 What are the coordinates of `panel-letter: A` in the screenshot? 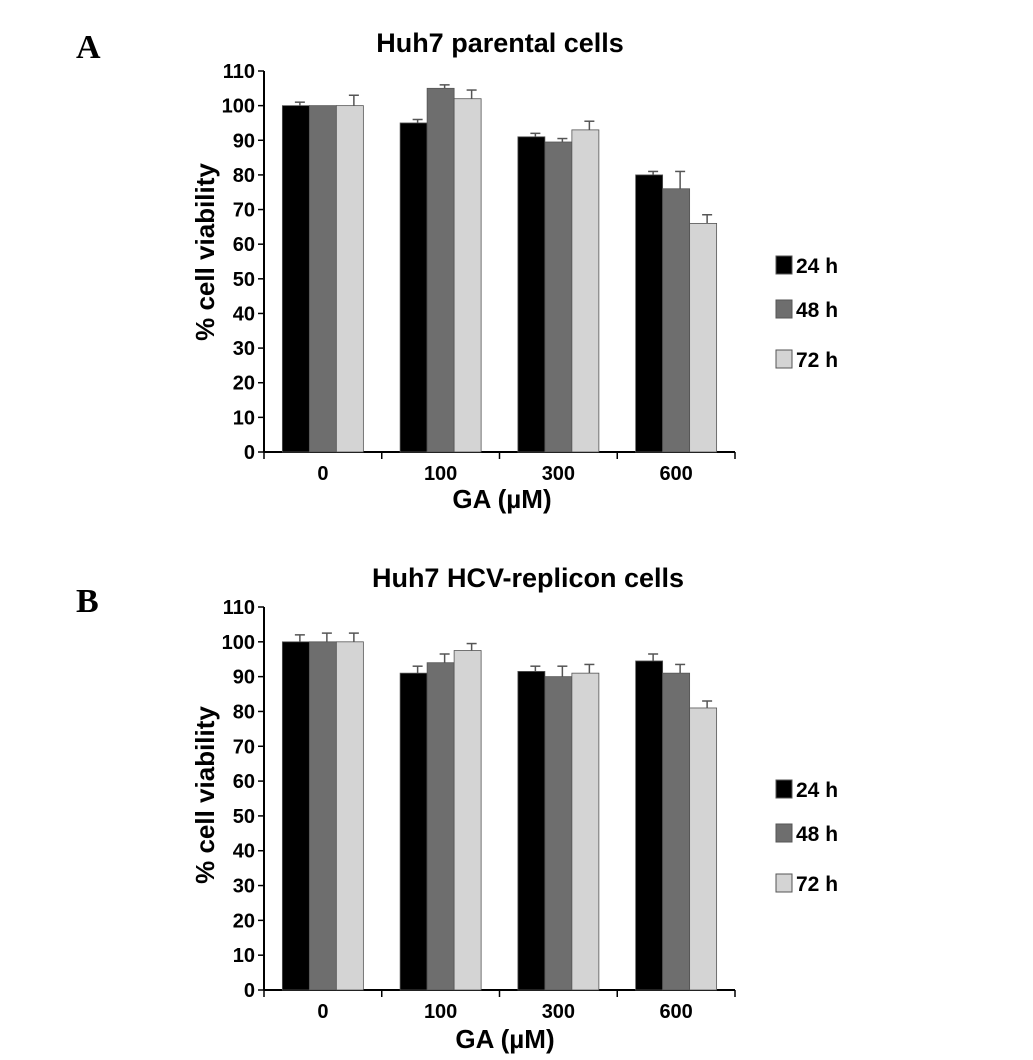 It's located at (88, 47).